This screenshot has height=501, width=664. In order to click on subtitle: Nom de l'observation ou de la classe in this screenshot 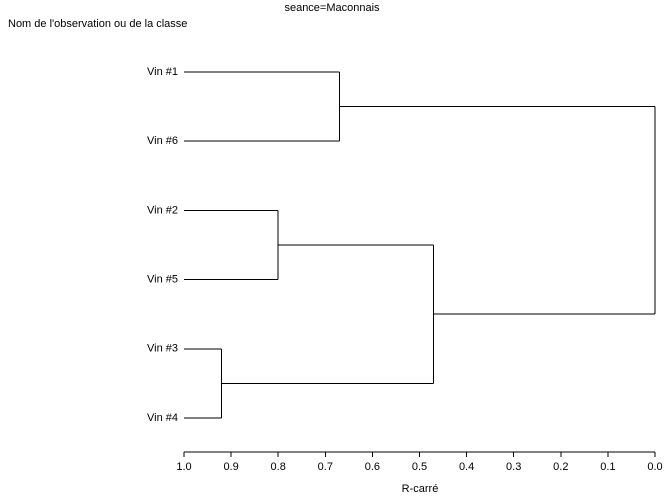, I will do `click(97, 24)`.